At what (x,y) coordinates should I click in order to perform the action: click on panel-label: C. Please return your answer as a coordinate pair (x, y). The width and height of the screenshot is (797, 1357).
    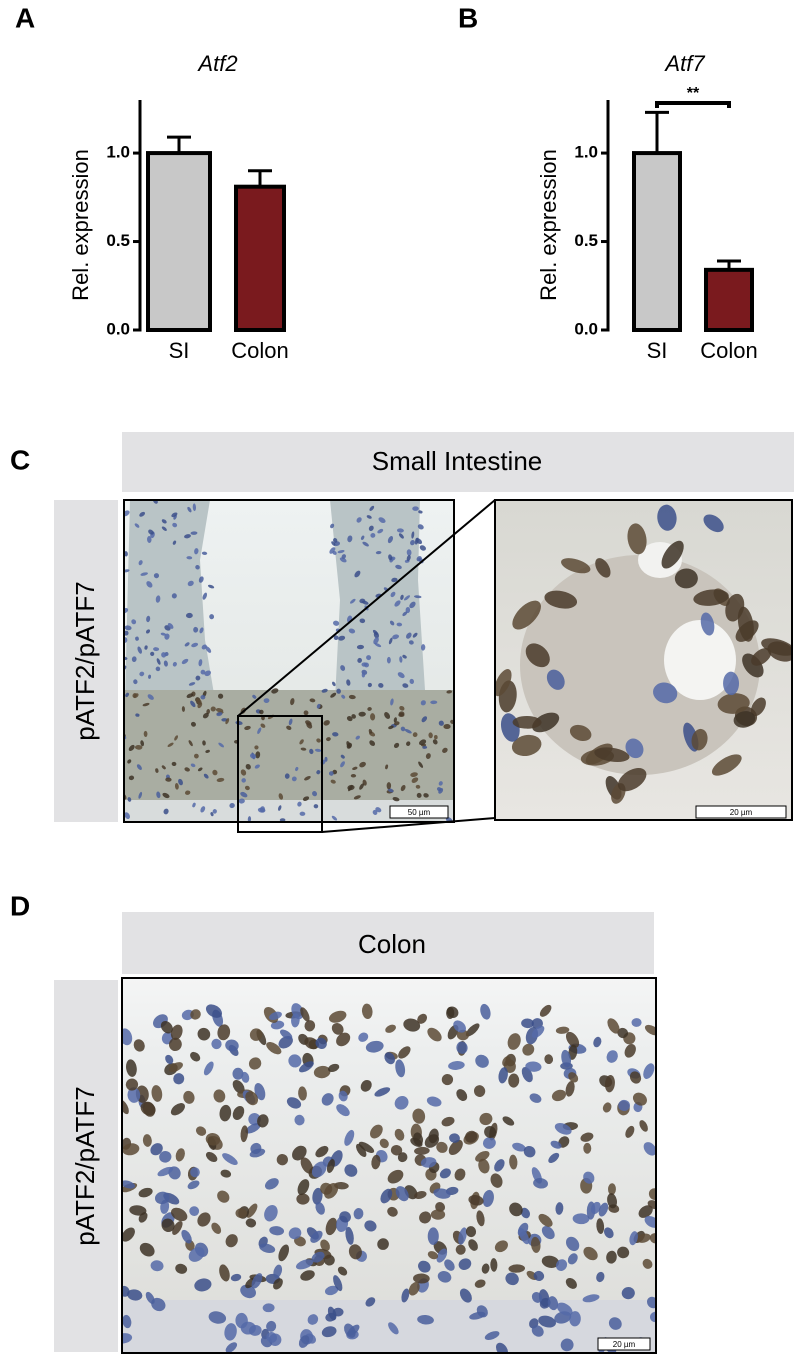
    Looking at the image, I should click on (20, 459).